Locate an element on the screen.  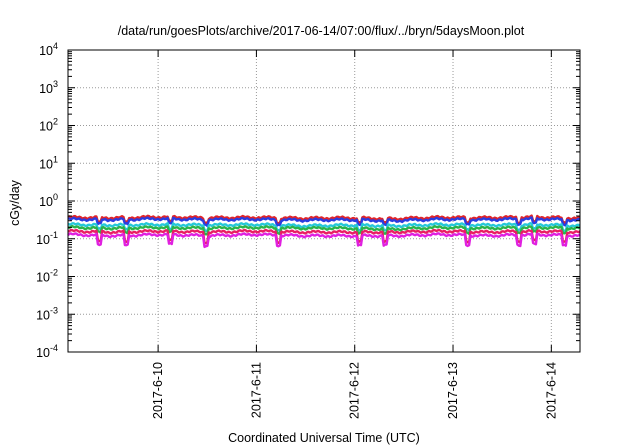
x-tick-label: 2017-6-11 is located at coordinates (256, 390).